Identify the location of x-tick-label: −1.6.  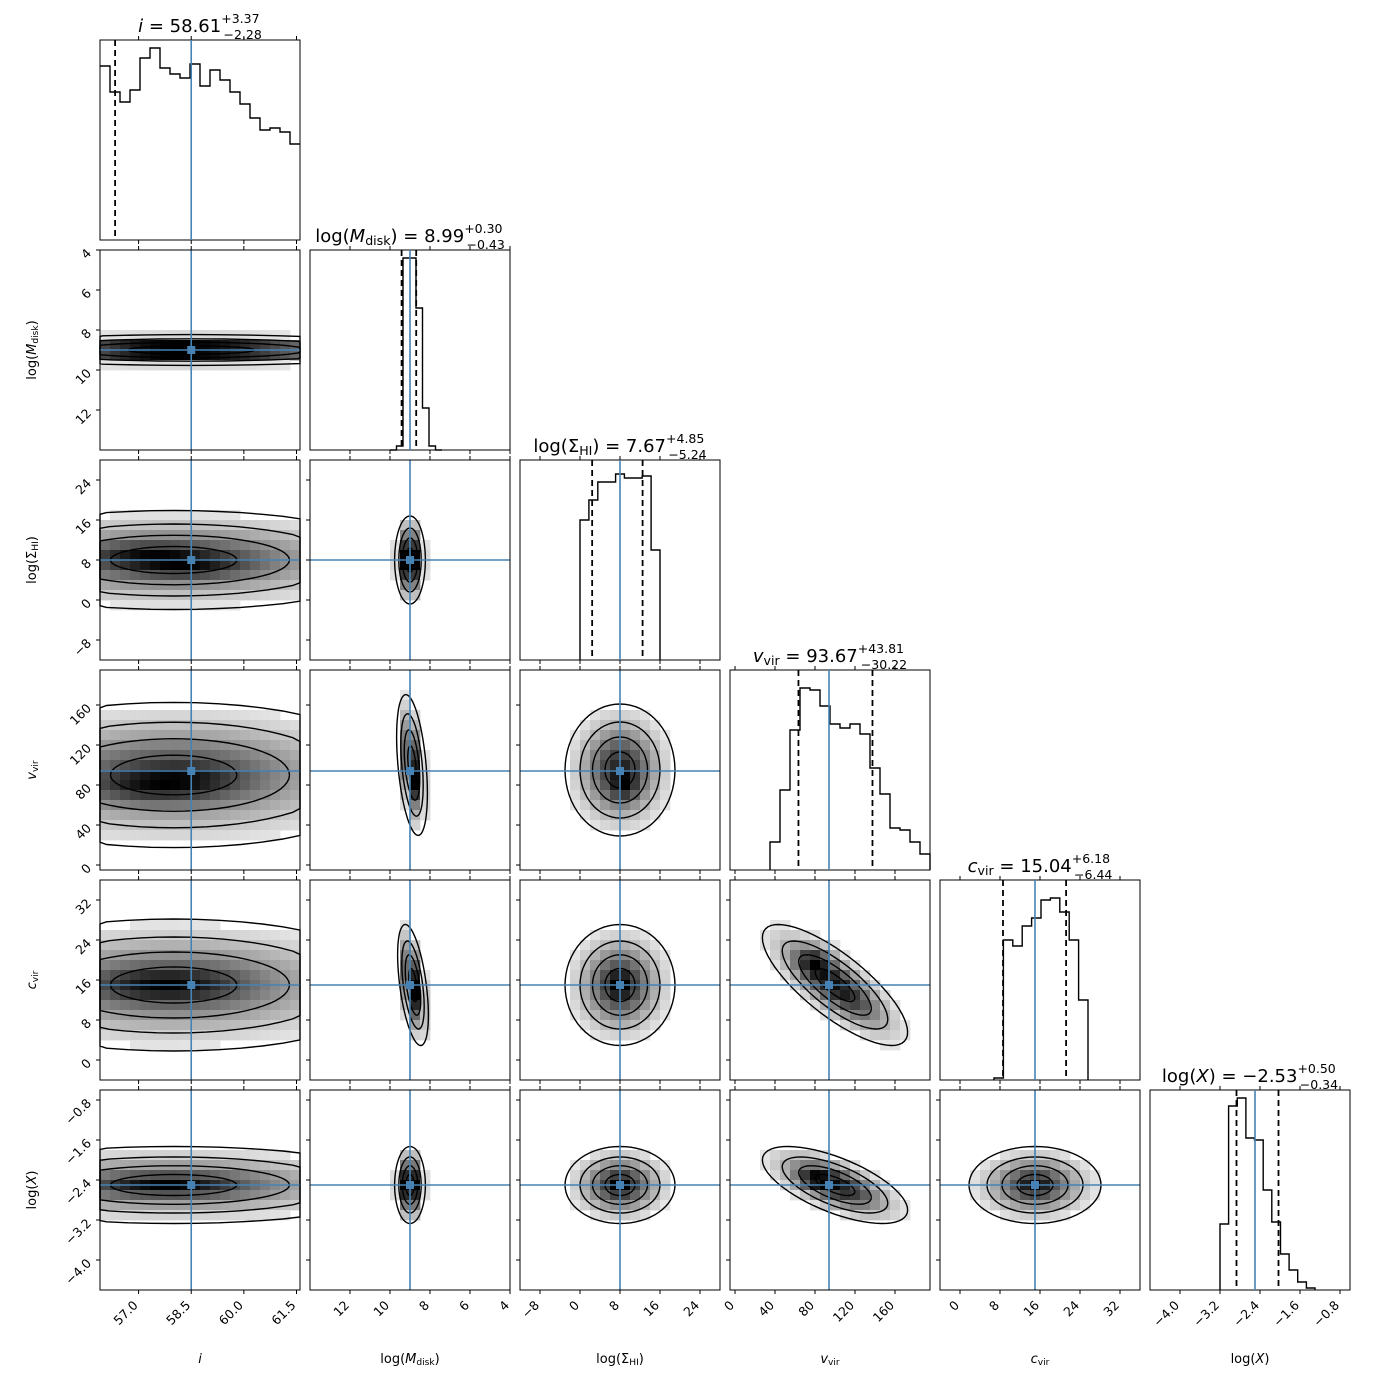
(1286, 1313).